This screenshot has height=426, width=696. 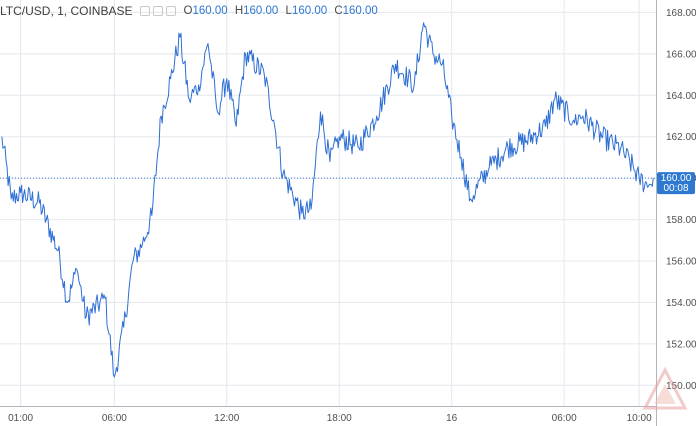 What do you see at coordinates (261, 11) in the screenshot?
I see `high-value: 160.00` at bounding box center [261, 11].